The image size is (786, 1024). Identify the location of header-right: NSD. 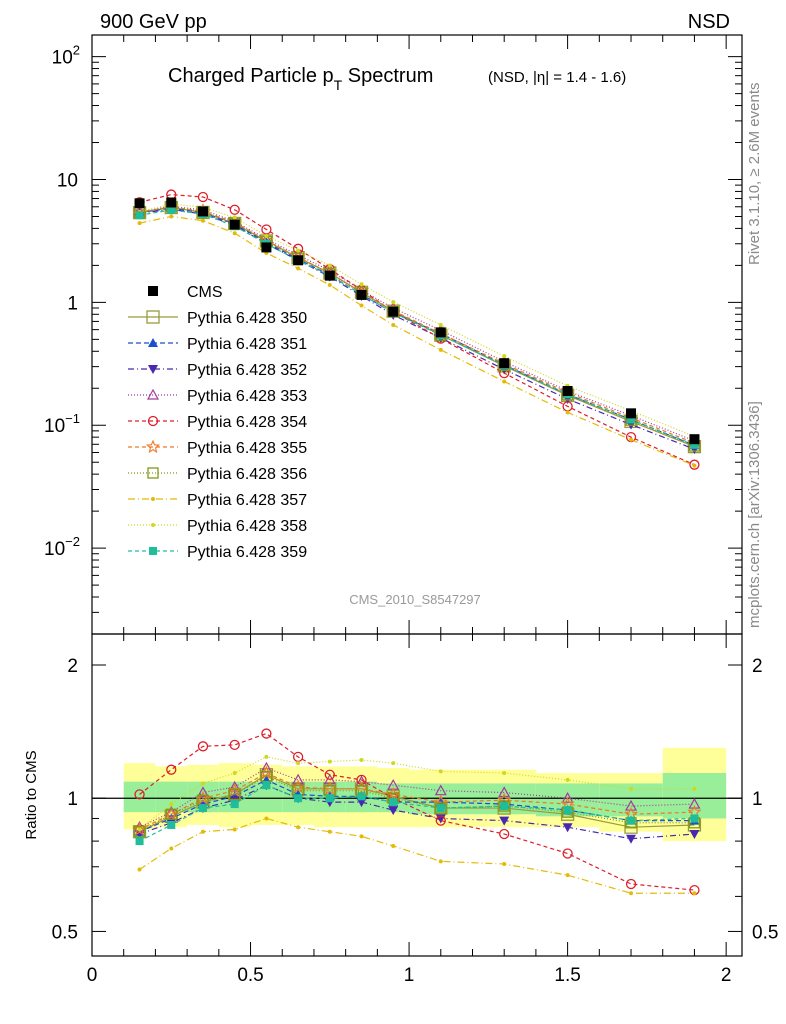
(709, 22).